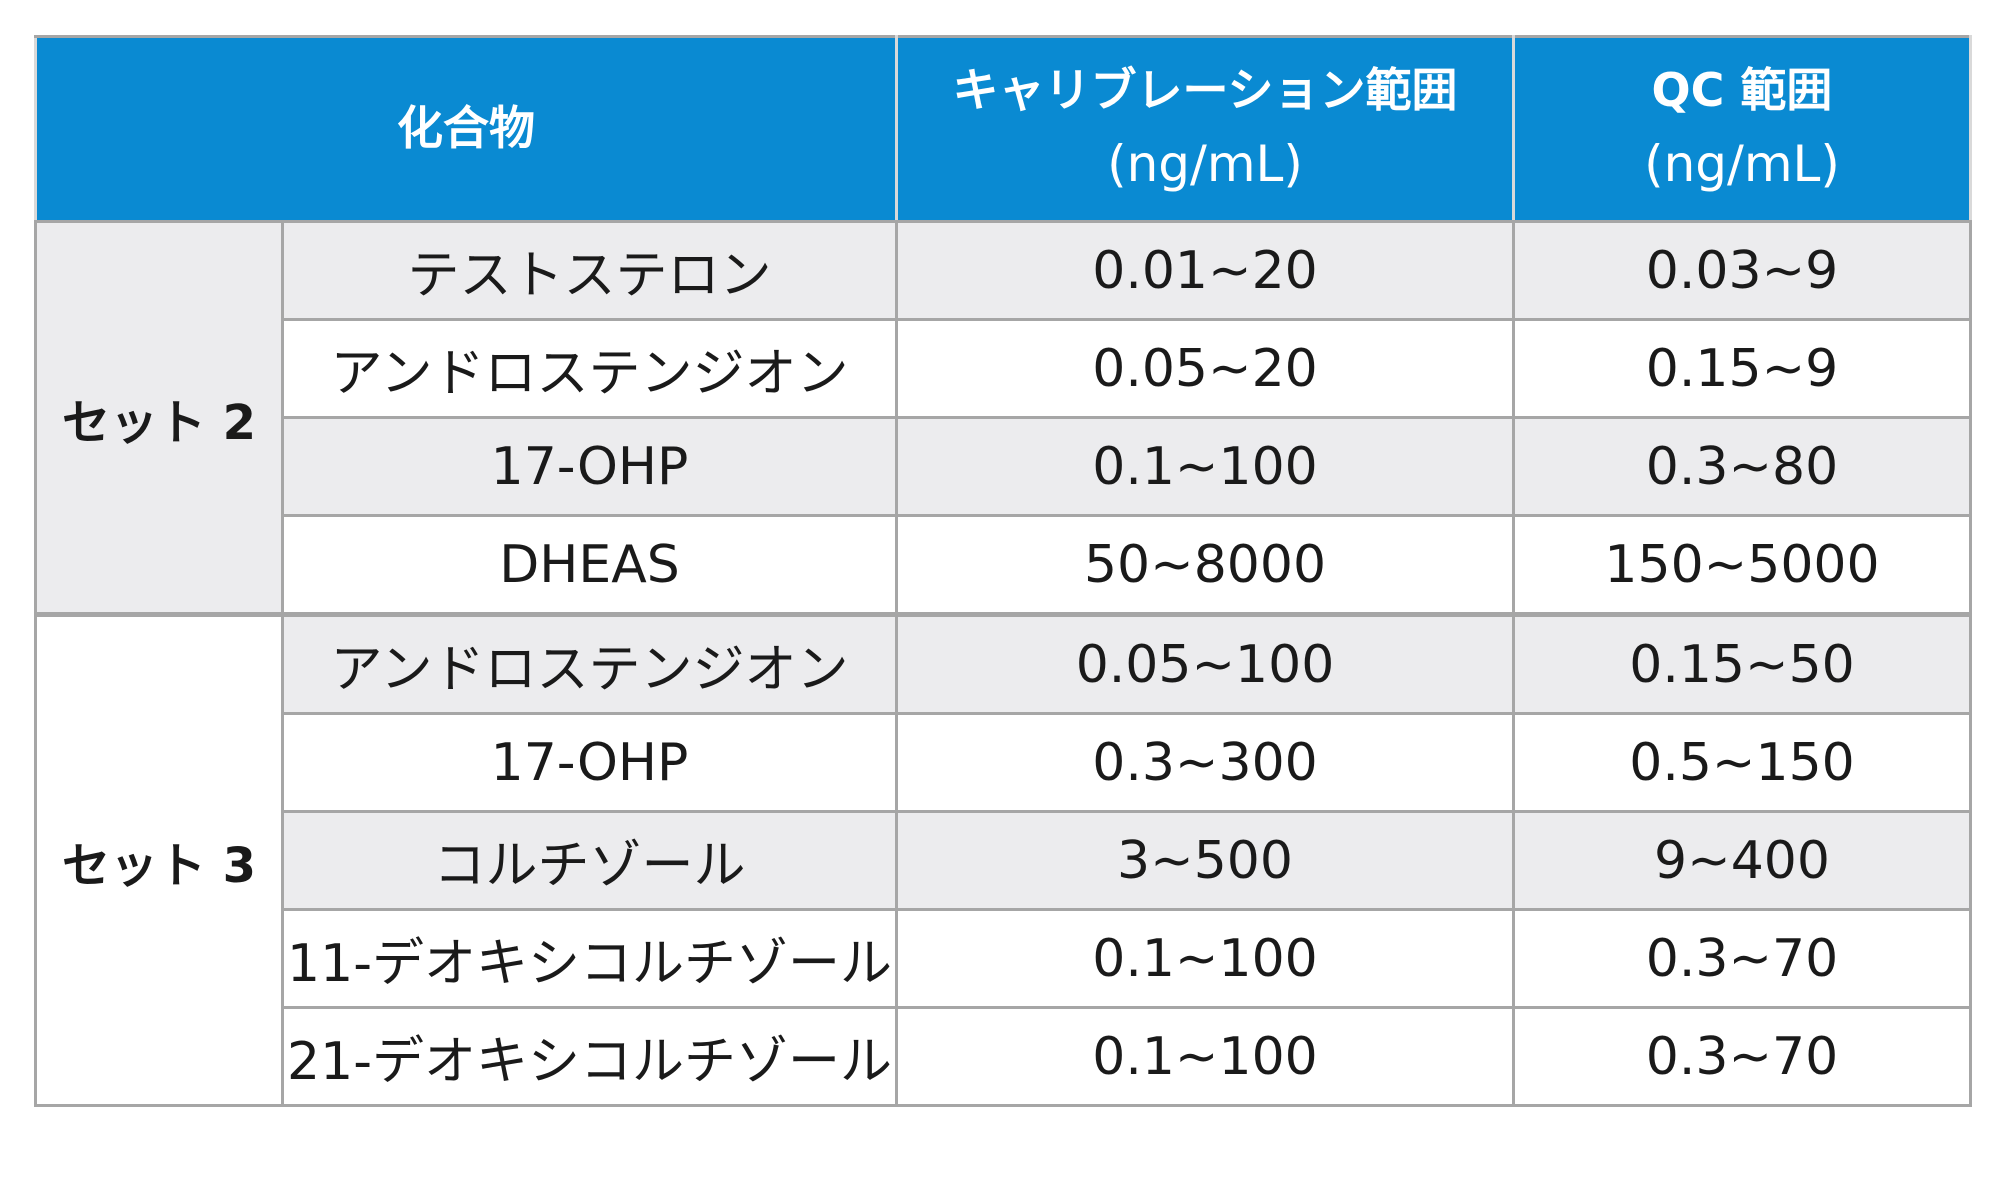 This screenshot has height=1182, width=2000. What do you see at coordinates (589, 860) in the screenshot?
I see `compound-cell: コルチゾール` at bounding box center [589, 860].